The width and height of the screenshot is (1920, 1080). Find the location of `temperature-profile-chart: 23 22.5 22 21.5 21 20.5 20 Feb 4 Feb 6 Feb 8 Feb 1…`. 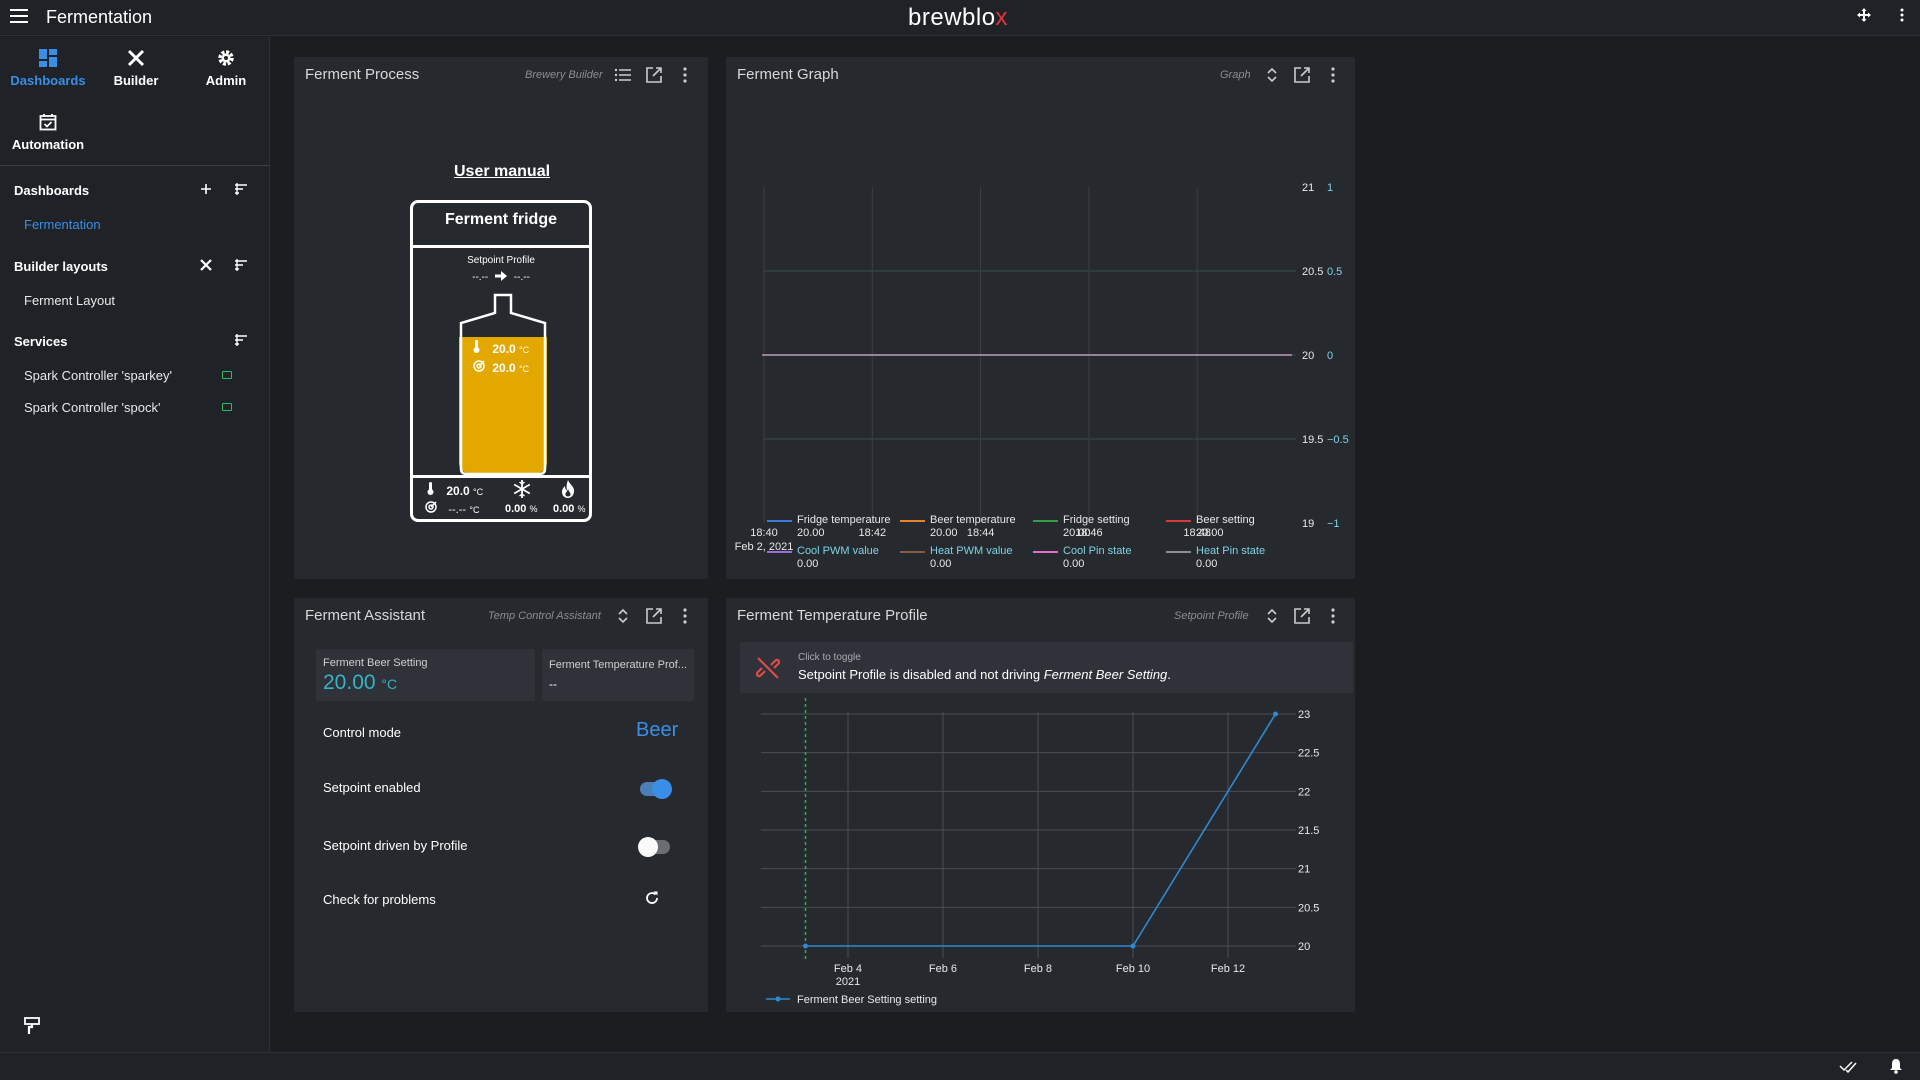

temperature-profile-chart: 23 22.5 22 21.5 21 20.5 20 Feb 4 Feb 6 Feb 8 Feb 1… is located at coordinates (1040, 854).